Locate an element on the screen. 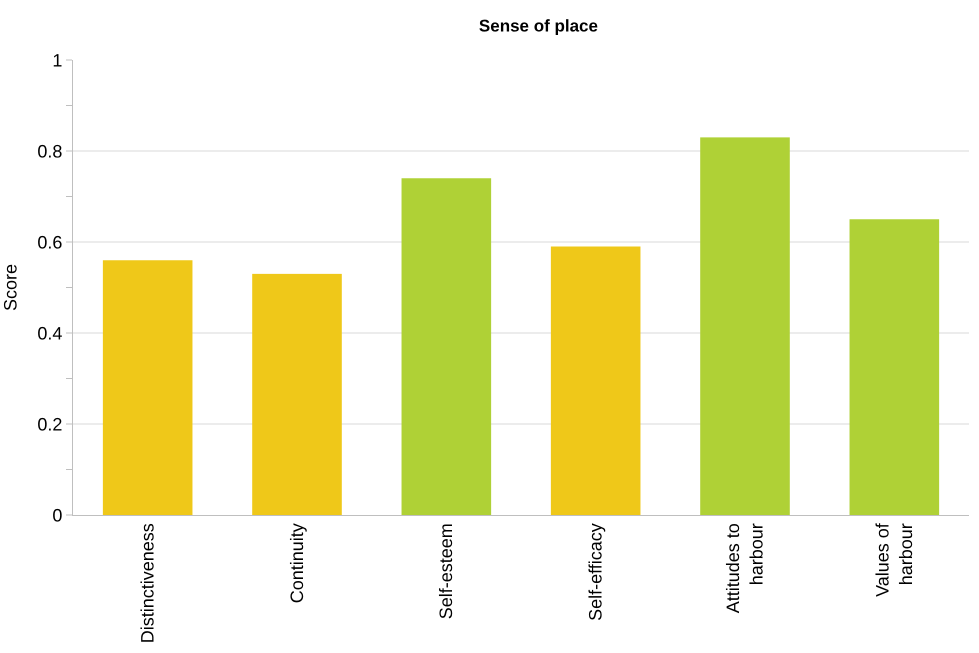 The height and width of the screenshot is (653, 979). y-tick-label: 0.4 is located at coordinates (49, 333).